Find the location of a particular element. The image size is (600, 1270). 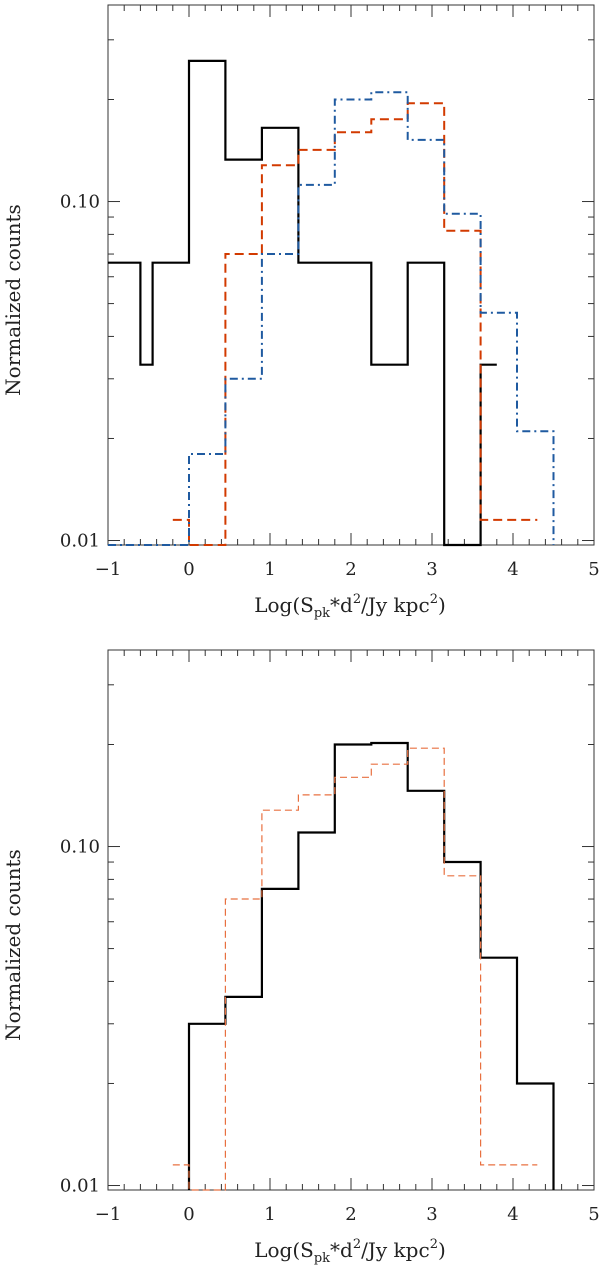

top-x-axis-label: Log(Spk*d2/Jy kpc2) is located at coordinates (350, 606).